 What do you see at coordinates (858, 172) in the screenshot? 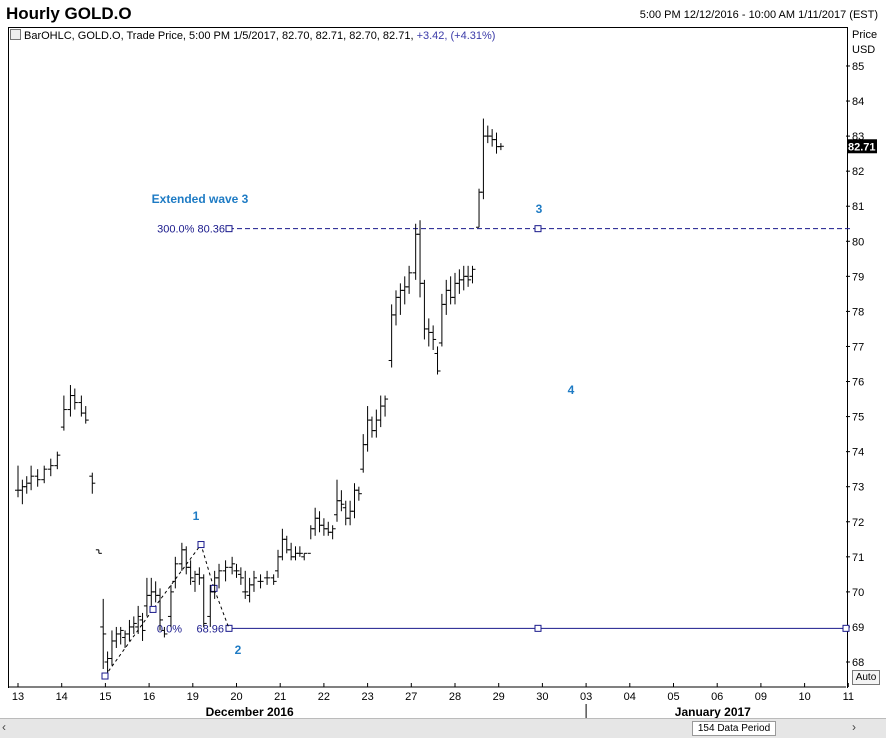
I see `y-tick-label: 82` at bounding box center [858, 172].